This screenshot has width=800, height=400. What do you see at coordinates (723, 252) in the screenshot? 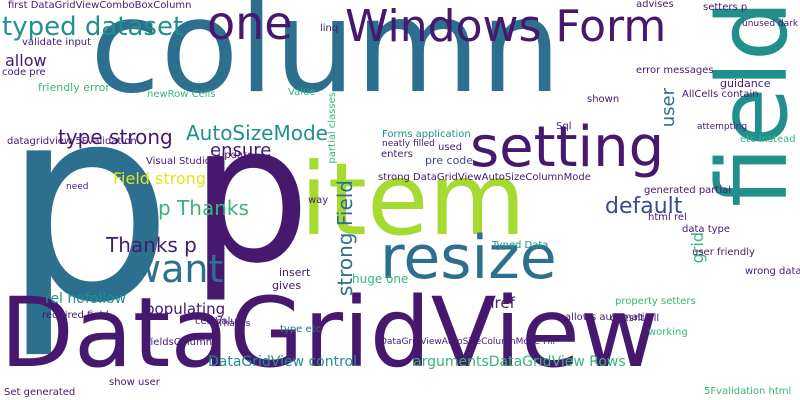
I see `word: user friendly` at bounding box center [723, 252].